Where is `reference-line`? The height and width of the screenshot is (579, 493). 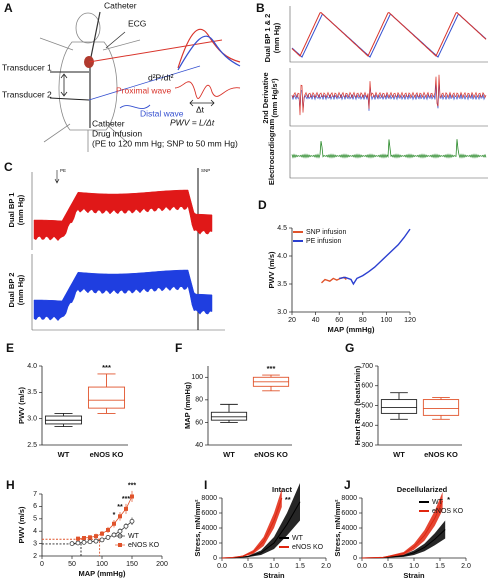
reference-line is located at coordinates (62, 549).